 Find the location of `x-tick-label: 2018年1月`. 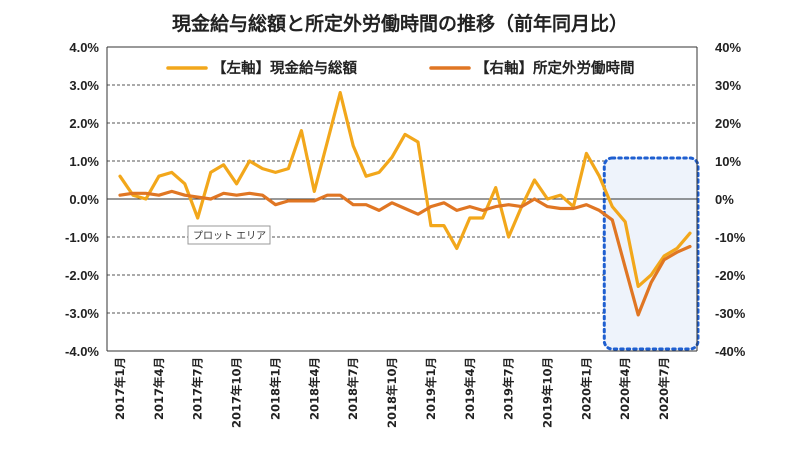

x-tick-label: 2018年1月 is located at coordinates (275, 388).